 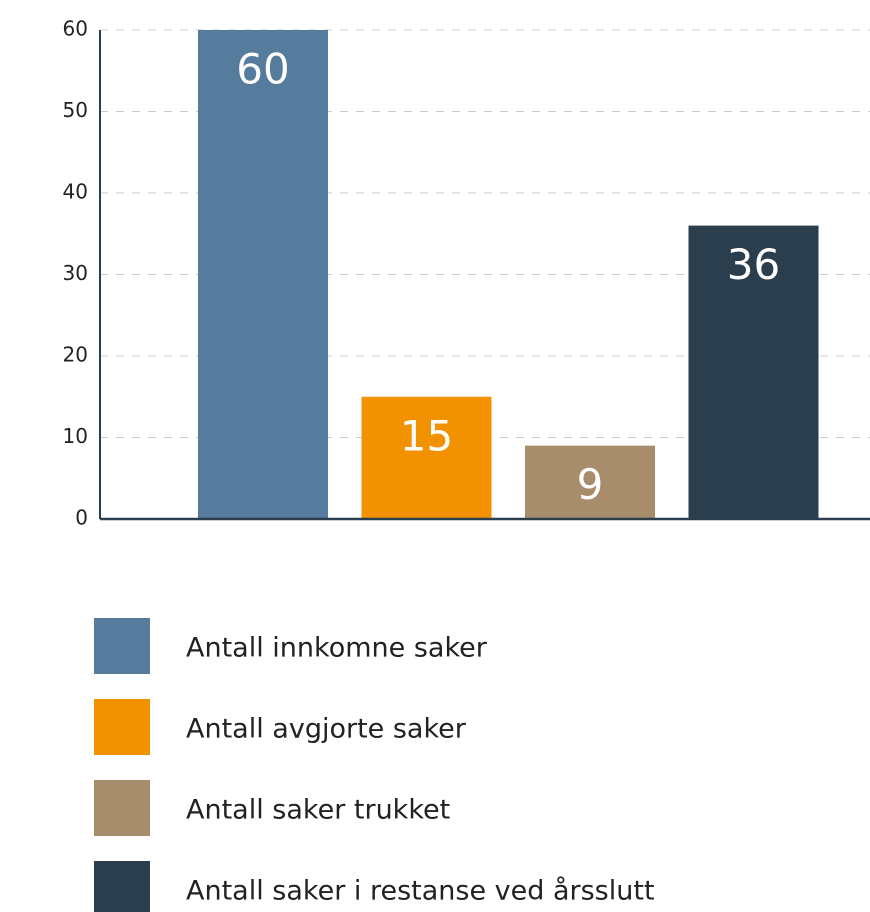 I want to click on legend-label: Antall avgjorte saker, so click(x=326, y=729).